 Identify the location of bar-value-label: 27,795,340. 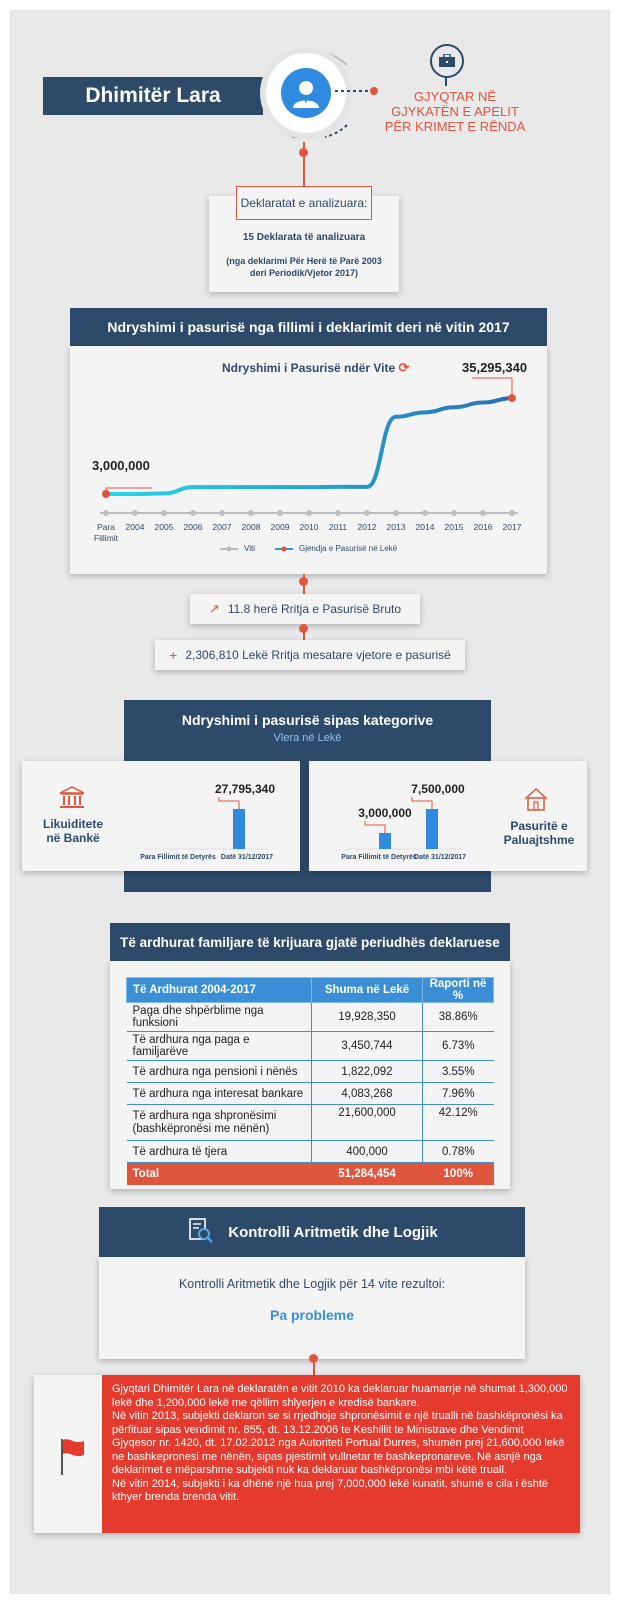
(245, 789).